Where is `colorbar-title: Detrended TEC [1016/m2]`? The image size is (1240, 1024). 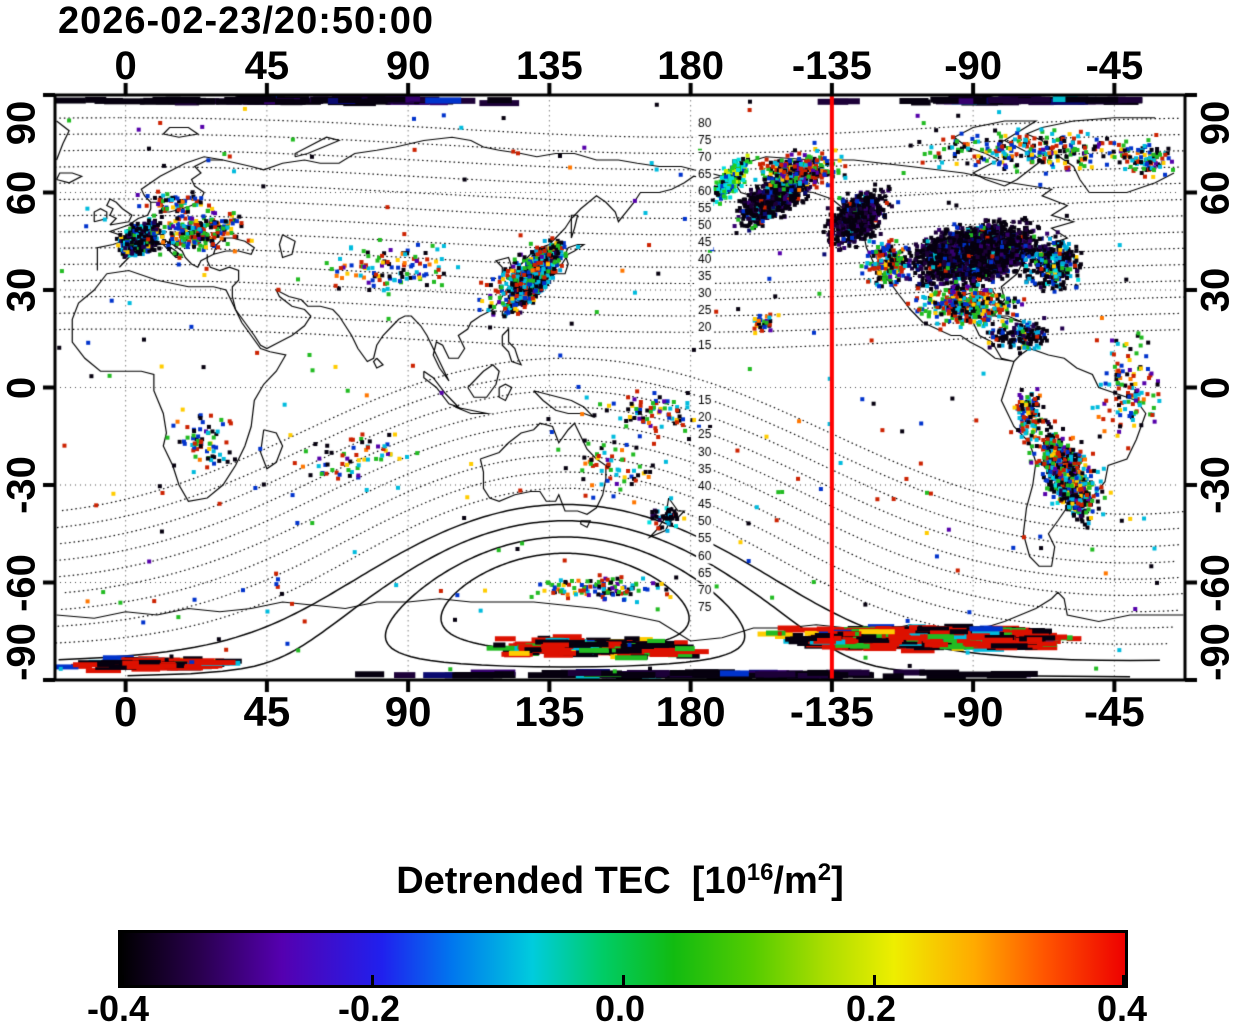 colorbar-title: Detrended TEC [1016/m2] is located at coordinates (620, 881).